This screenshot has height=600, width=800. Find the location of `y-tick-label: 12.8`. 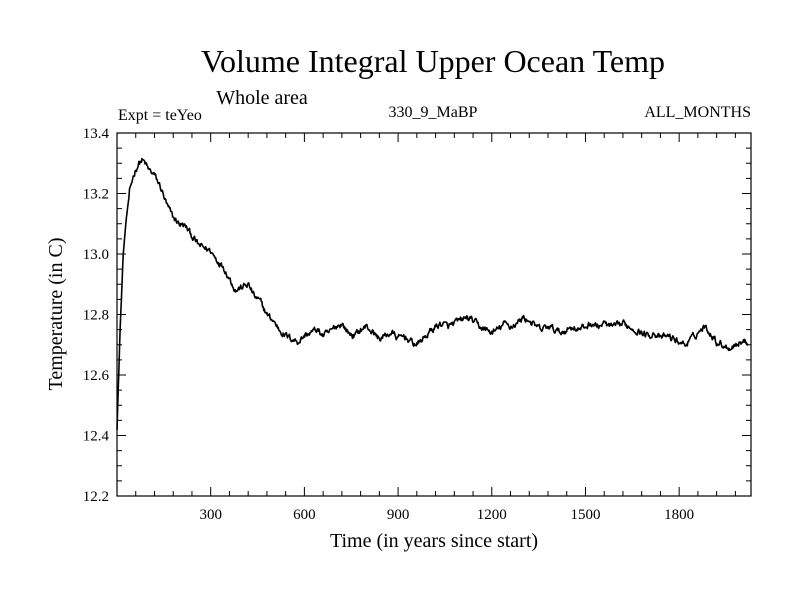

y-tick-label: 12.8 is located at coordinates (96, 316).